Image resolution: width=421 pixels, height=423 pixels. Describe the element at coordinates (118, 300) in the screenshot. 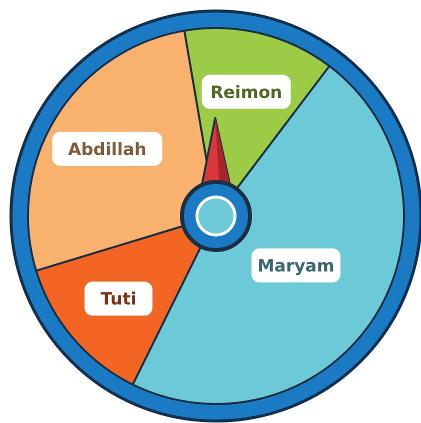

I see `slice-label: Tuti` at that location.